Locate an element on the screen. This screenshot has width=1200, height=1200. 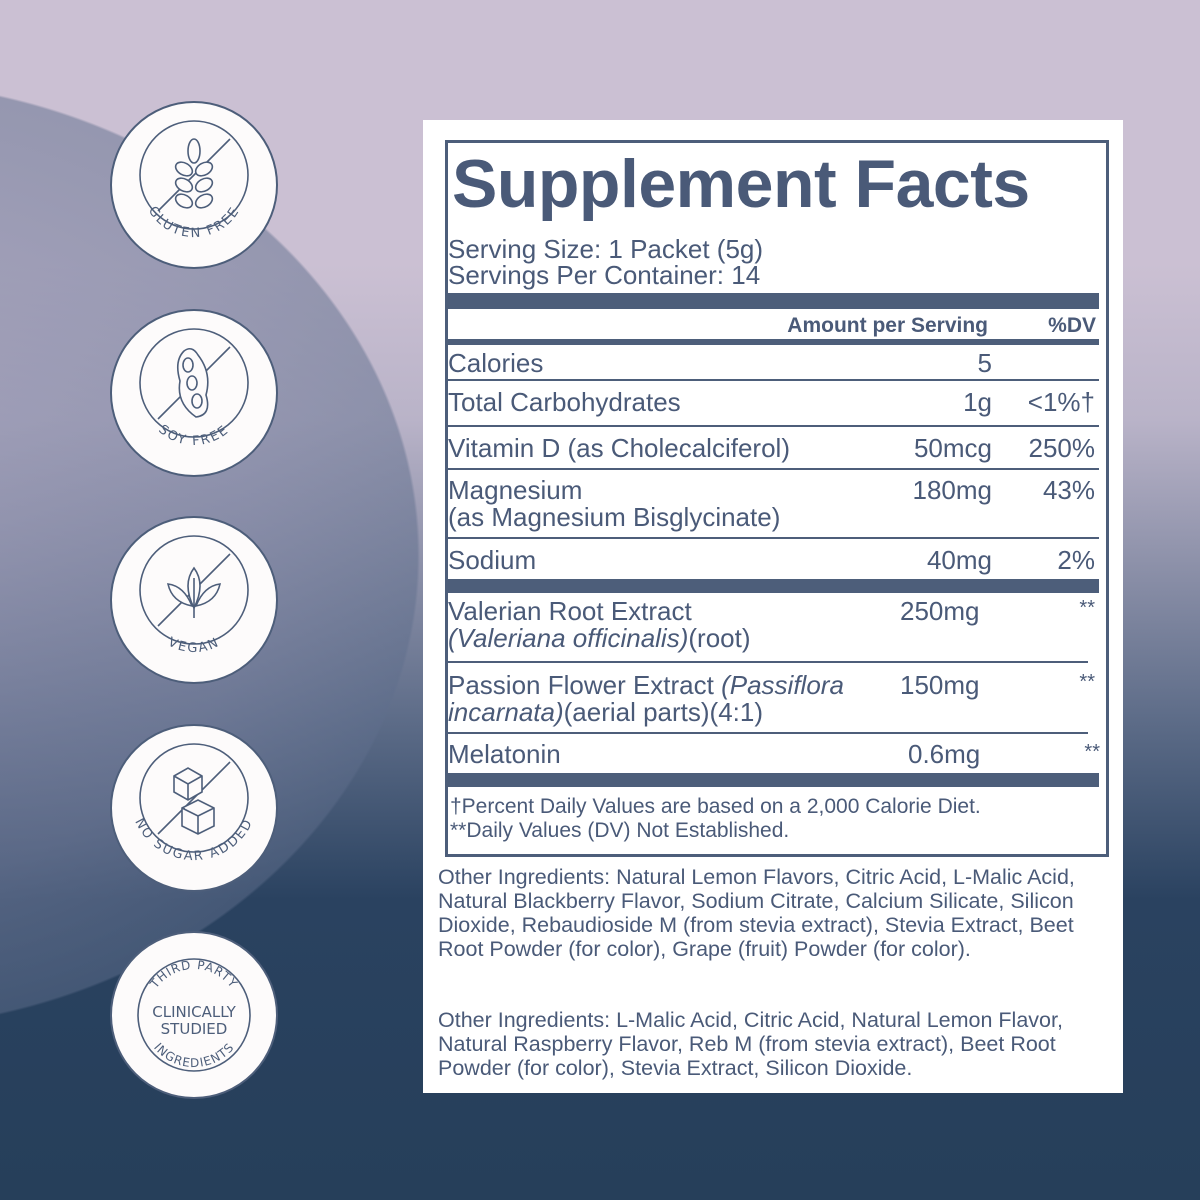
svg-text: THIRD PARTY is located at coordinates (194, 975).